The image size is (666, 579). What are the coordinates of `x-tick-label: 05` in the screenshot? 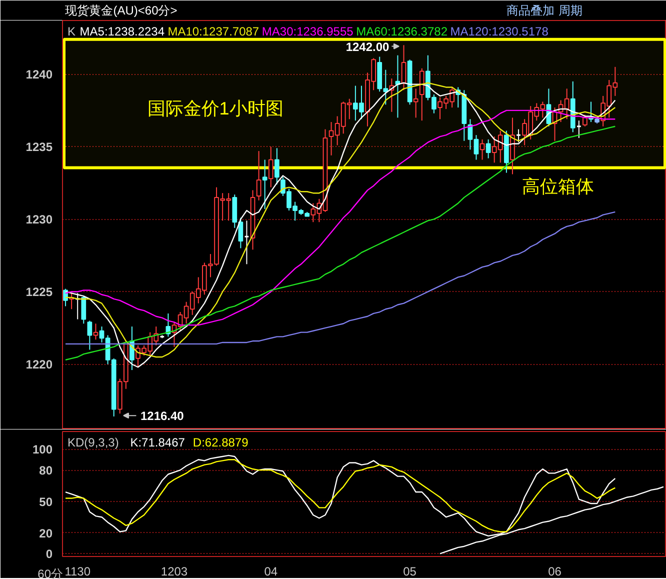 It's located at (410, 571).